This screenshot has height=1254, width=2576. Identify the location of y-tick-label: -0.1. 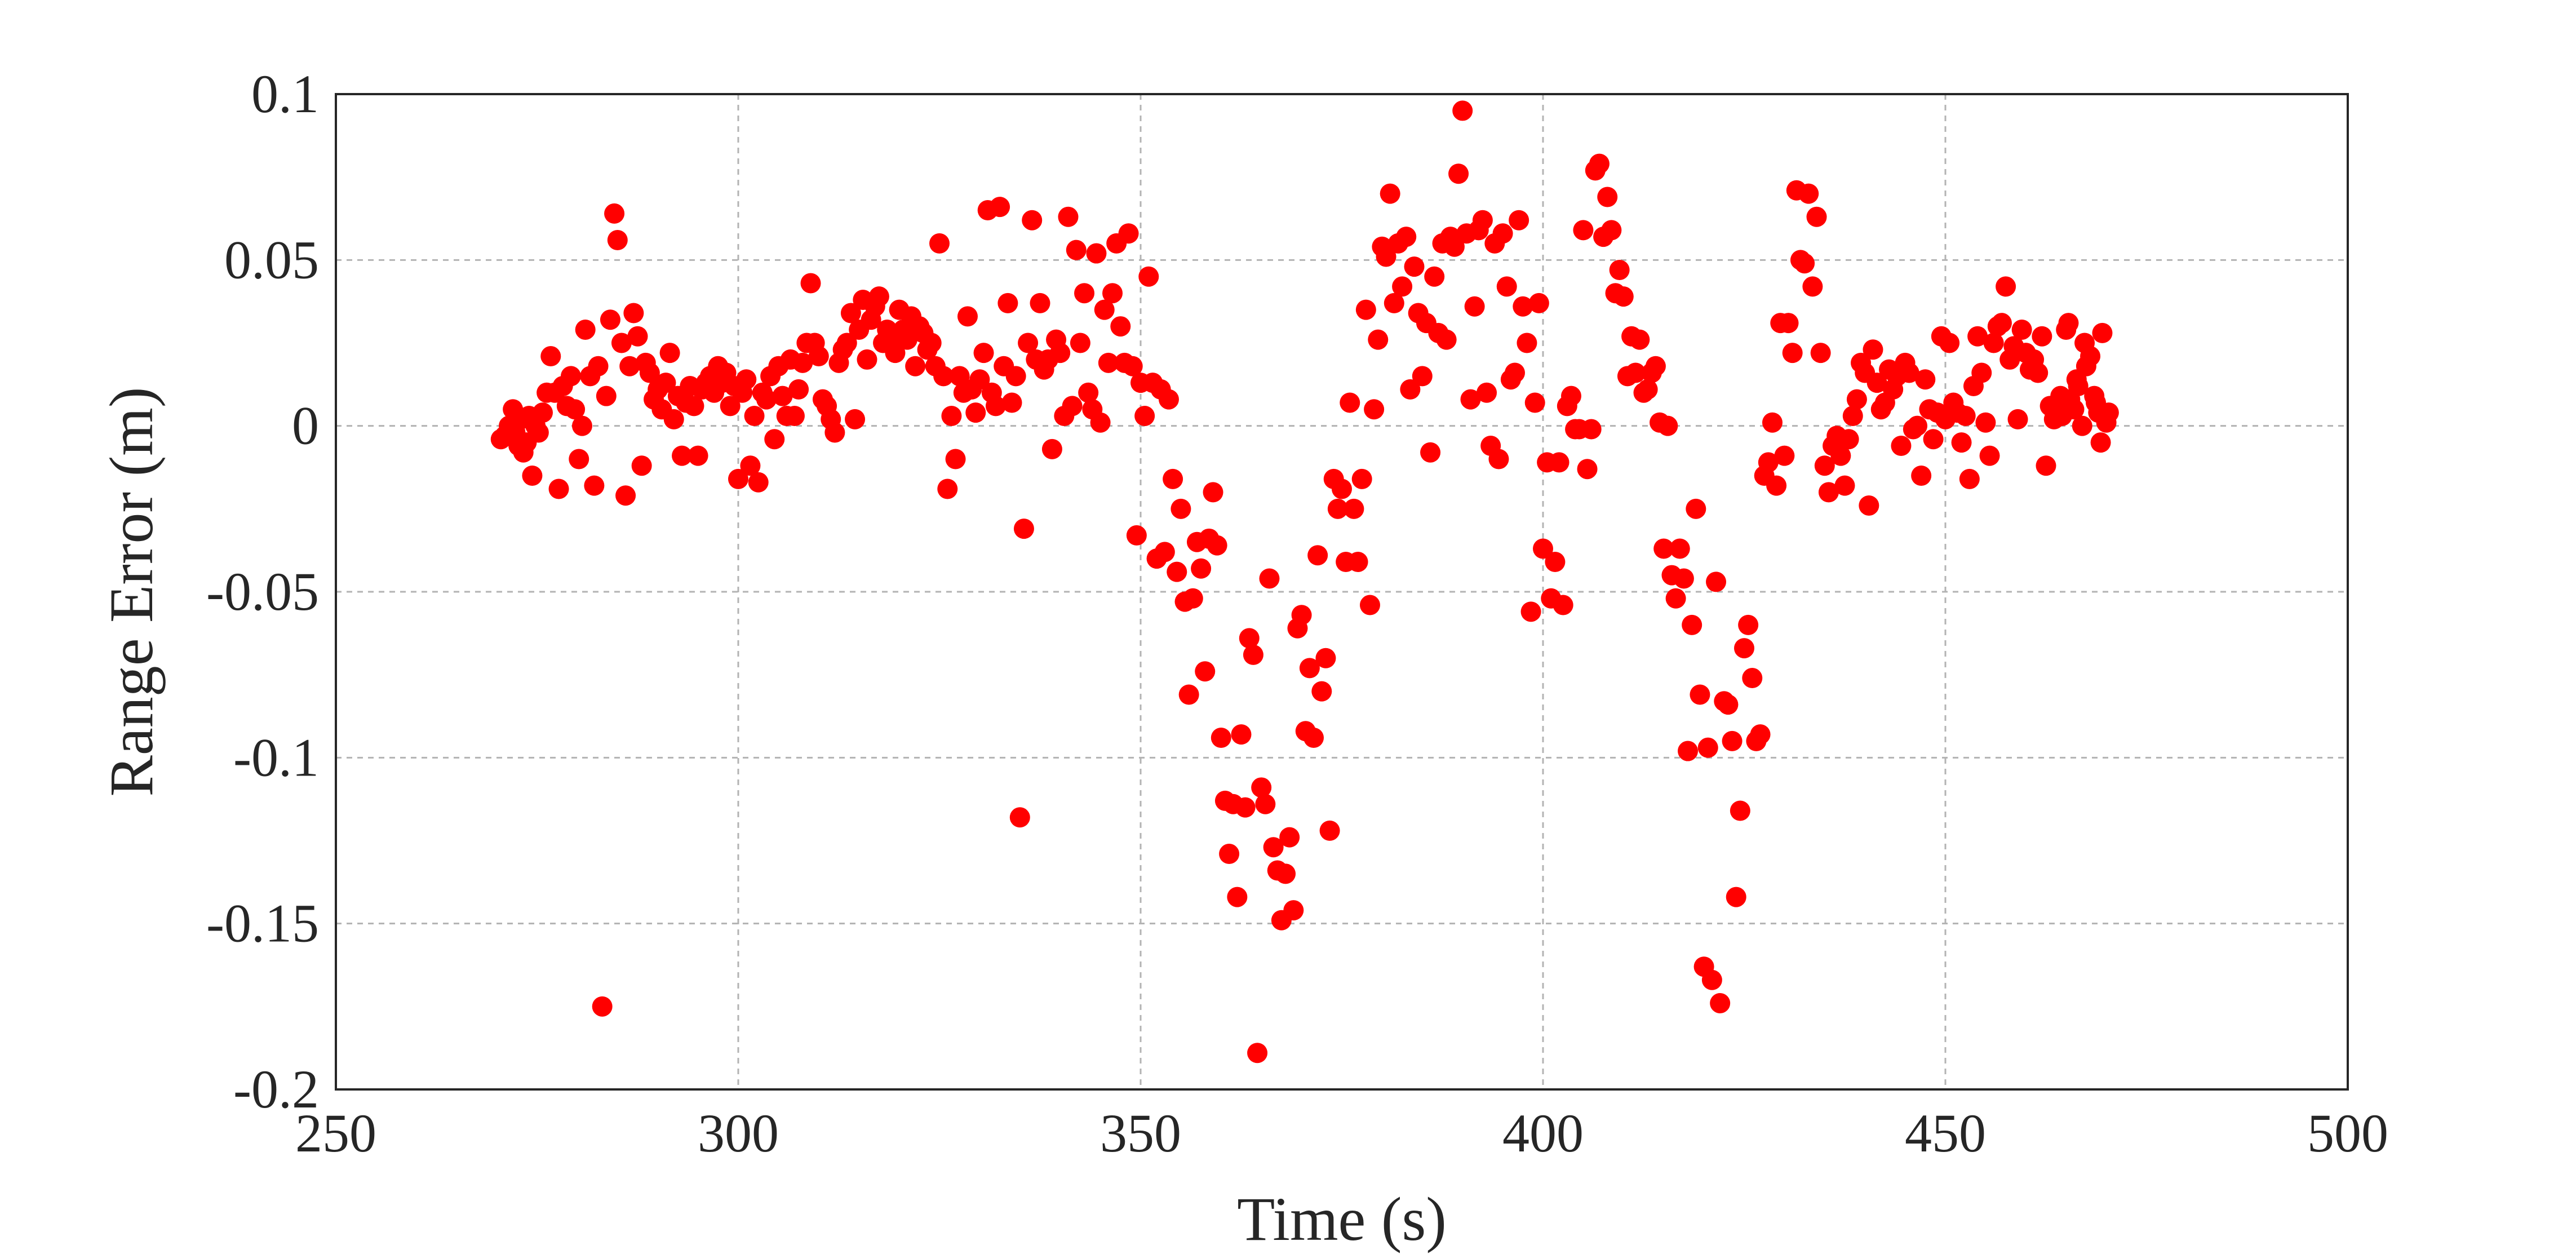
(276, 757).